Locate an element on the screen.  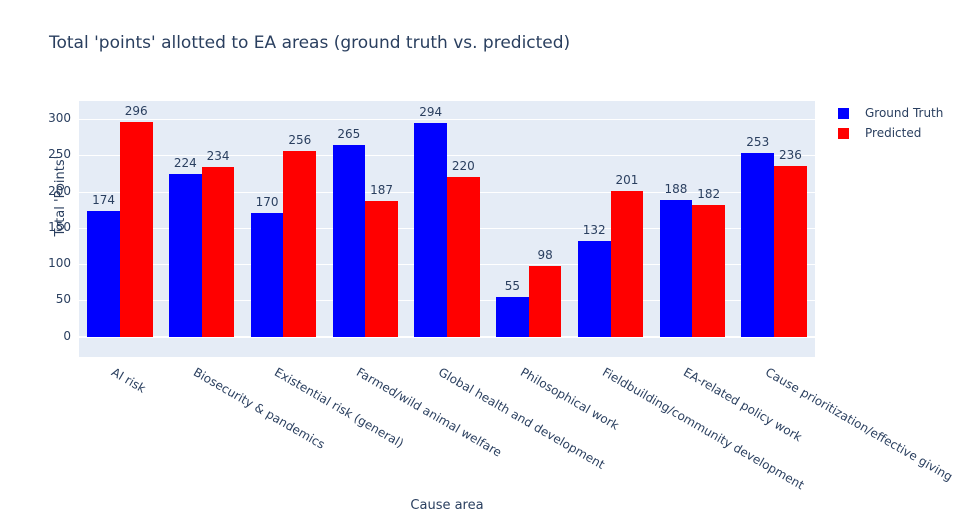
bar-value-label: 224 is located at coordinates (185, 163).